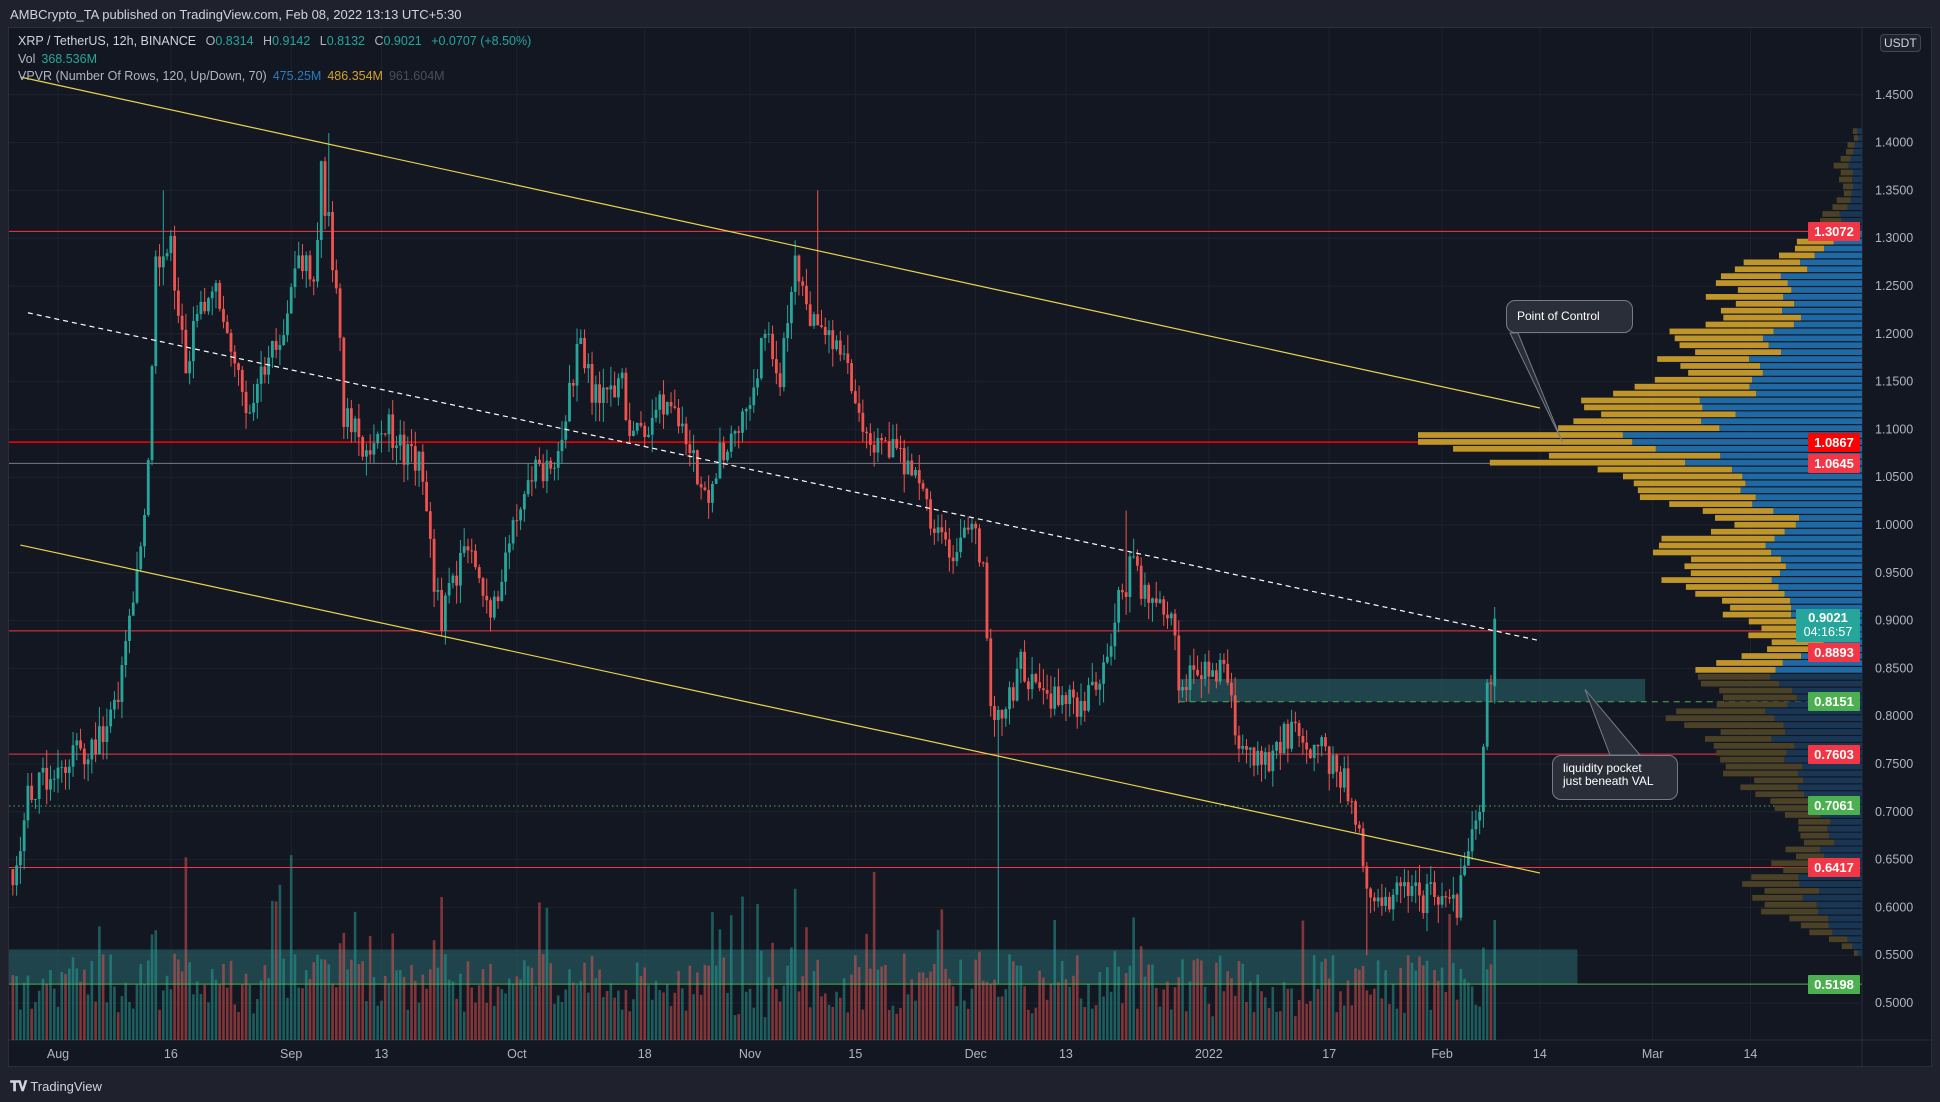  Describe the element at coordinates (1569, 316) in the screenshot. I see `point-of-control-callout: Point of Control` at that location.